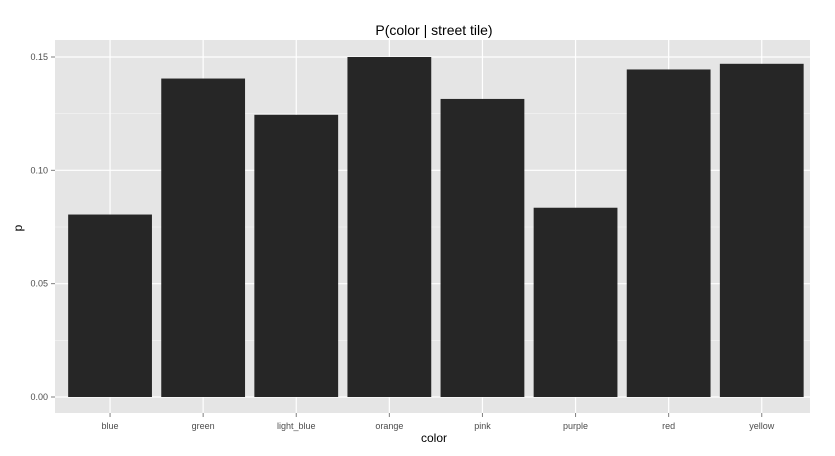  I want to click on bar-orange, so click(389, 227).